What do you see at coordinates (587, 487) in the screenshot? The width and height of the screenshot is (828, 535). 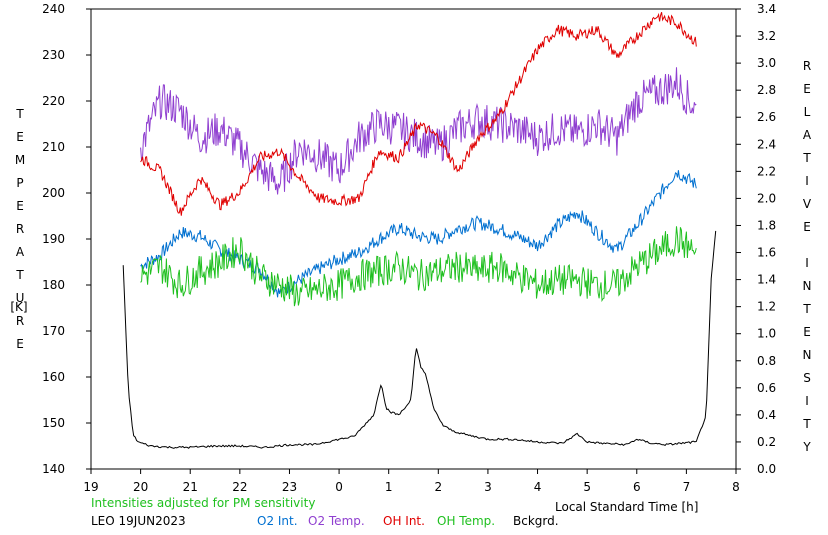 I see `x-tick-label: 5` at bounding box center [587, 487].